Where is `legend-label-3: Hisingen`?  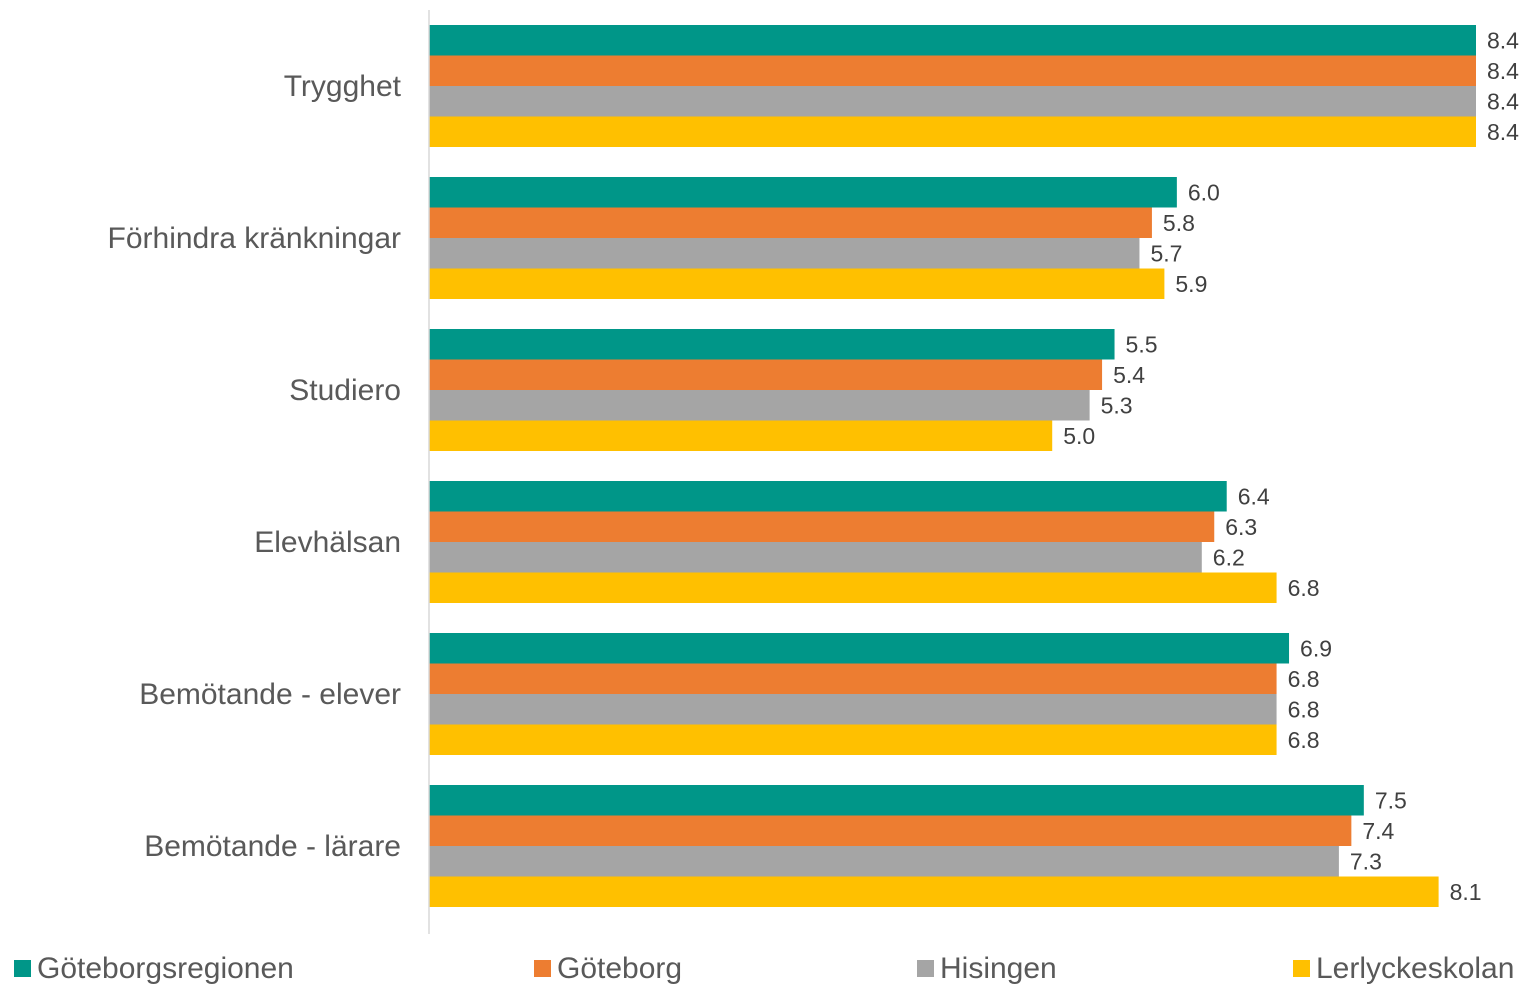 legend-label-3: Hisingen is located at coordinates (998, 968).